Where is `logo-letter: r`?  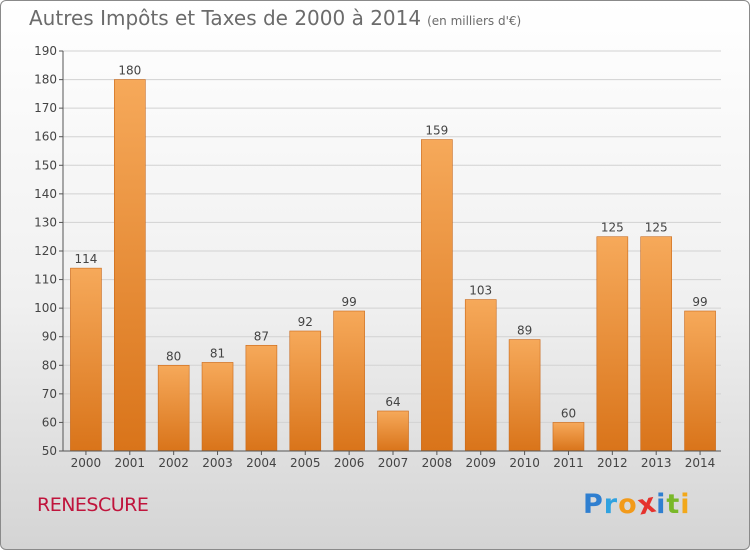 logo-letter: r is located at coordinates (611, 504).